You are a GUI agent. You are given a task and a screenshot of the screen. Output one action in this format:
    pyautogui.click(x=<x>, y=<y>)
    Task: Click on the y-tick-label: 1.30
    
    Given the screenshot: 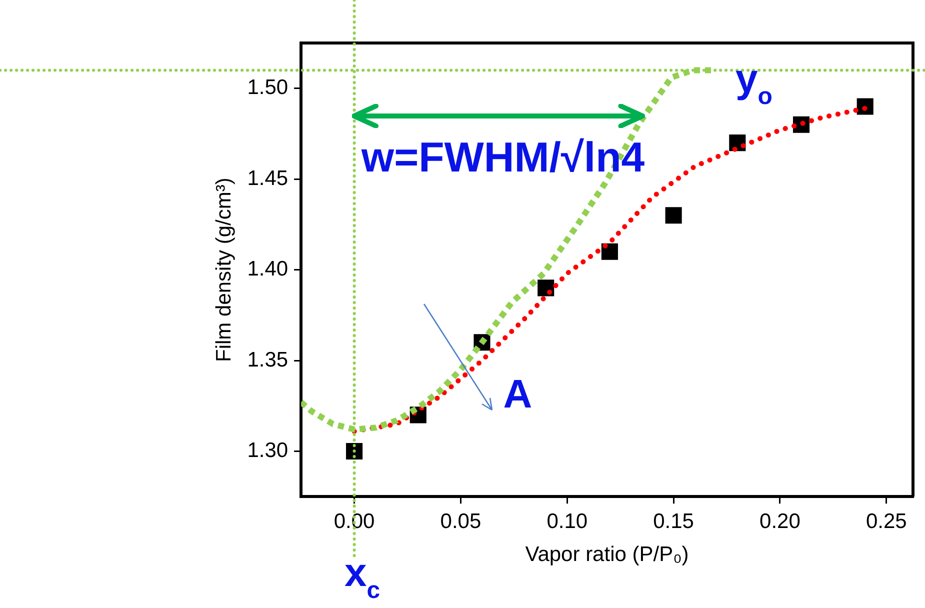 What is the action you would take?
    pyautogui.click(x=267, y=450)
    